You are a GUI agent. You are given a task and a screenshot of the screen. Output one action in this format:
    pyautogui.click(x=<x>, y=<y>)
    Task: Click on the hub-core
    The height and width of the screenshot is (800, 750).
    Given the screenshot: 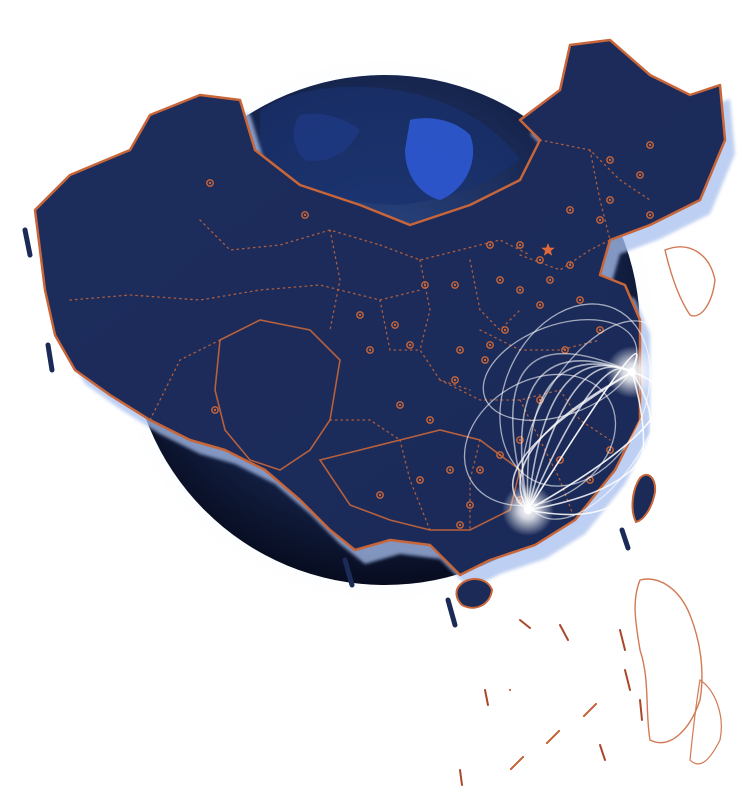 What is the action you would take?
    pyautogui.click(x=528, y=510)
    